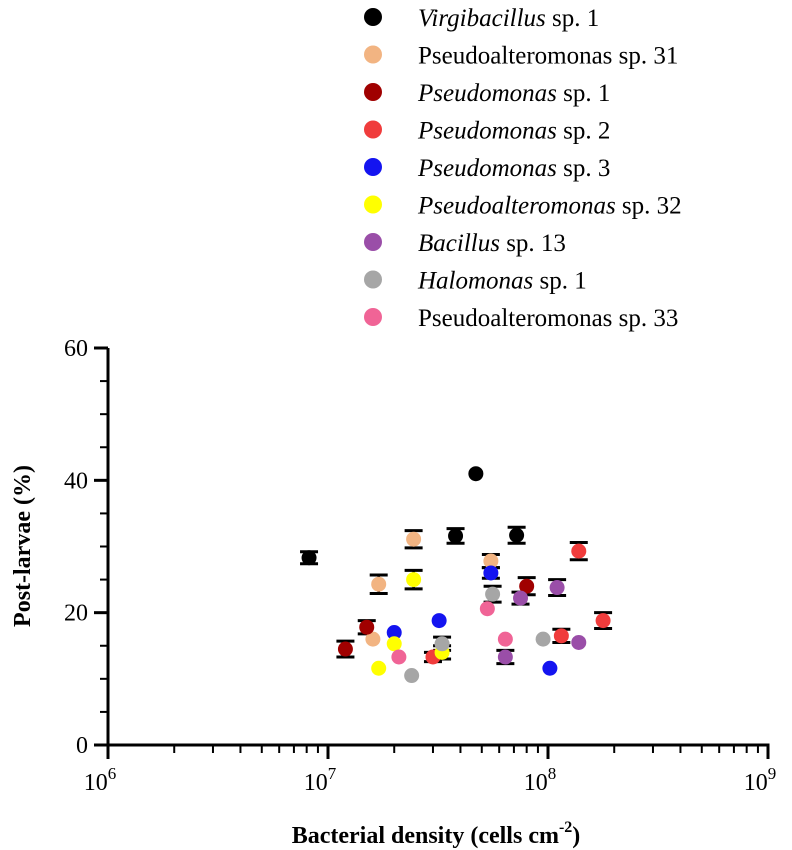 Image resolution: width=792 pixels, height=850 pixels. What do you see at coordinates (565, 827) in the screenshot?
I see `x-axis-title-superscript: -2` at bounding box center [565, 827].